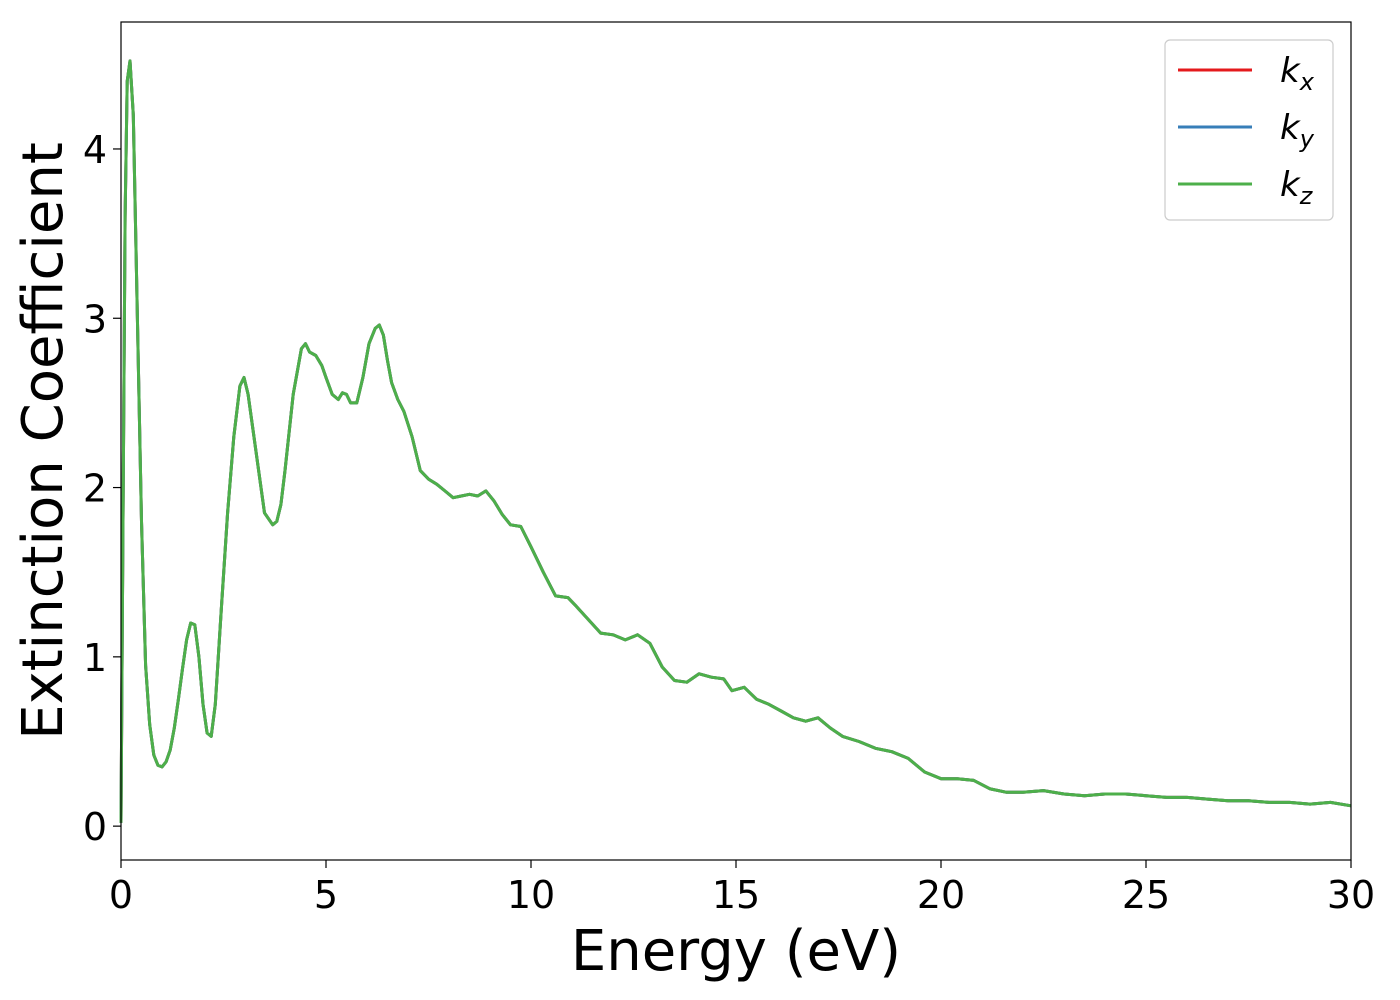  What do you see at coordinates (1249, 130) in the screenshot?
I see `legend-box` at bounding box center [1249, 130].